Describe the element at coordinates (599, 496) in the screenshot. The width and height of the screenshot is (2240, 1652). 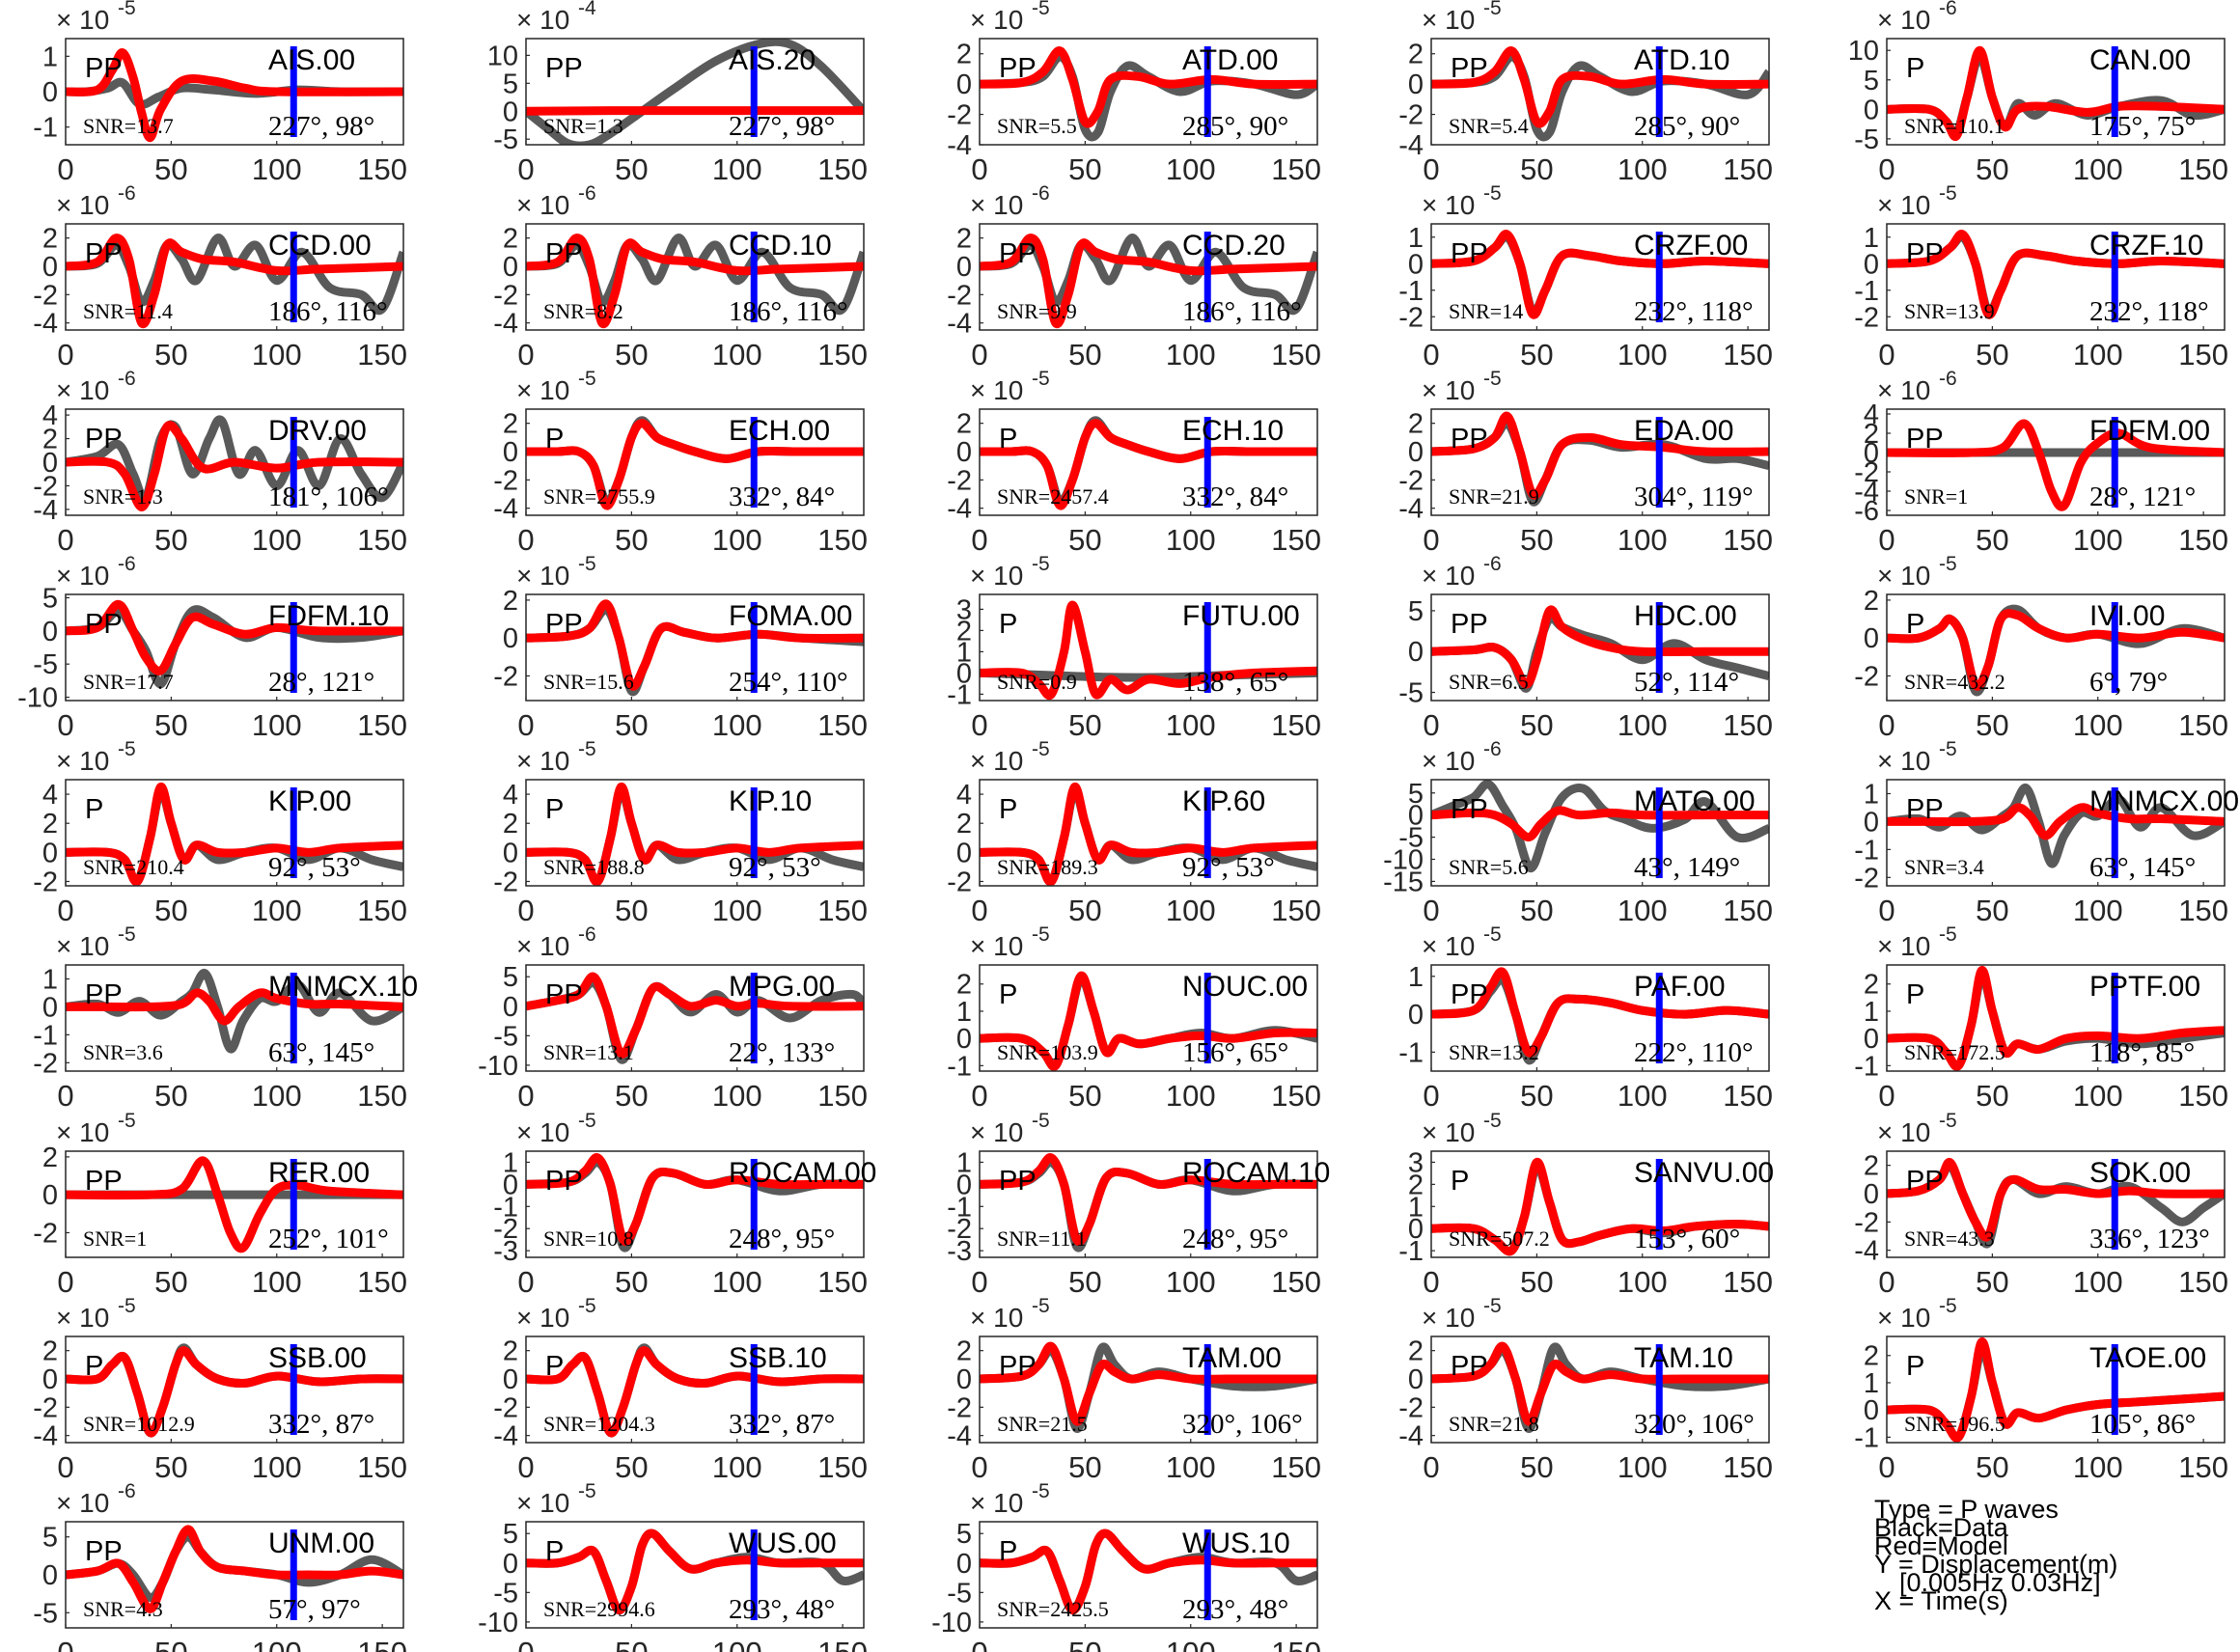
I see `snr-label: SNR=2755.9` at that location.